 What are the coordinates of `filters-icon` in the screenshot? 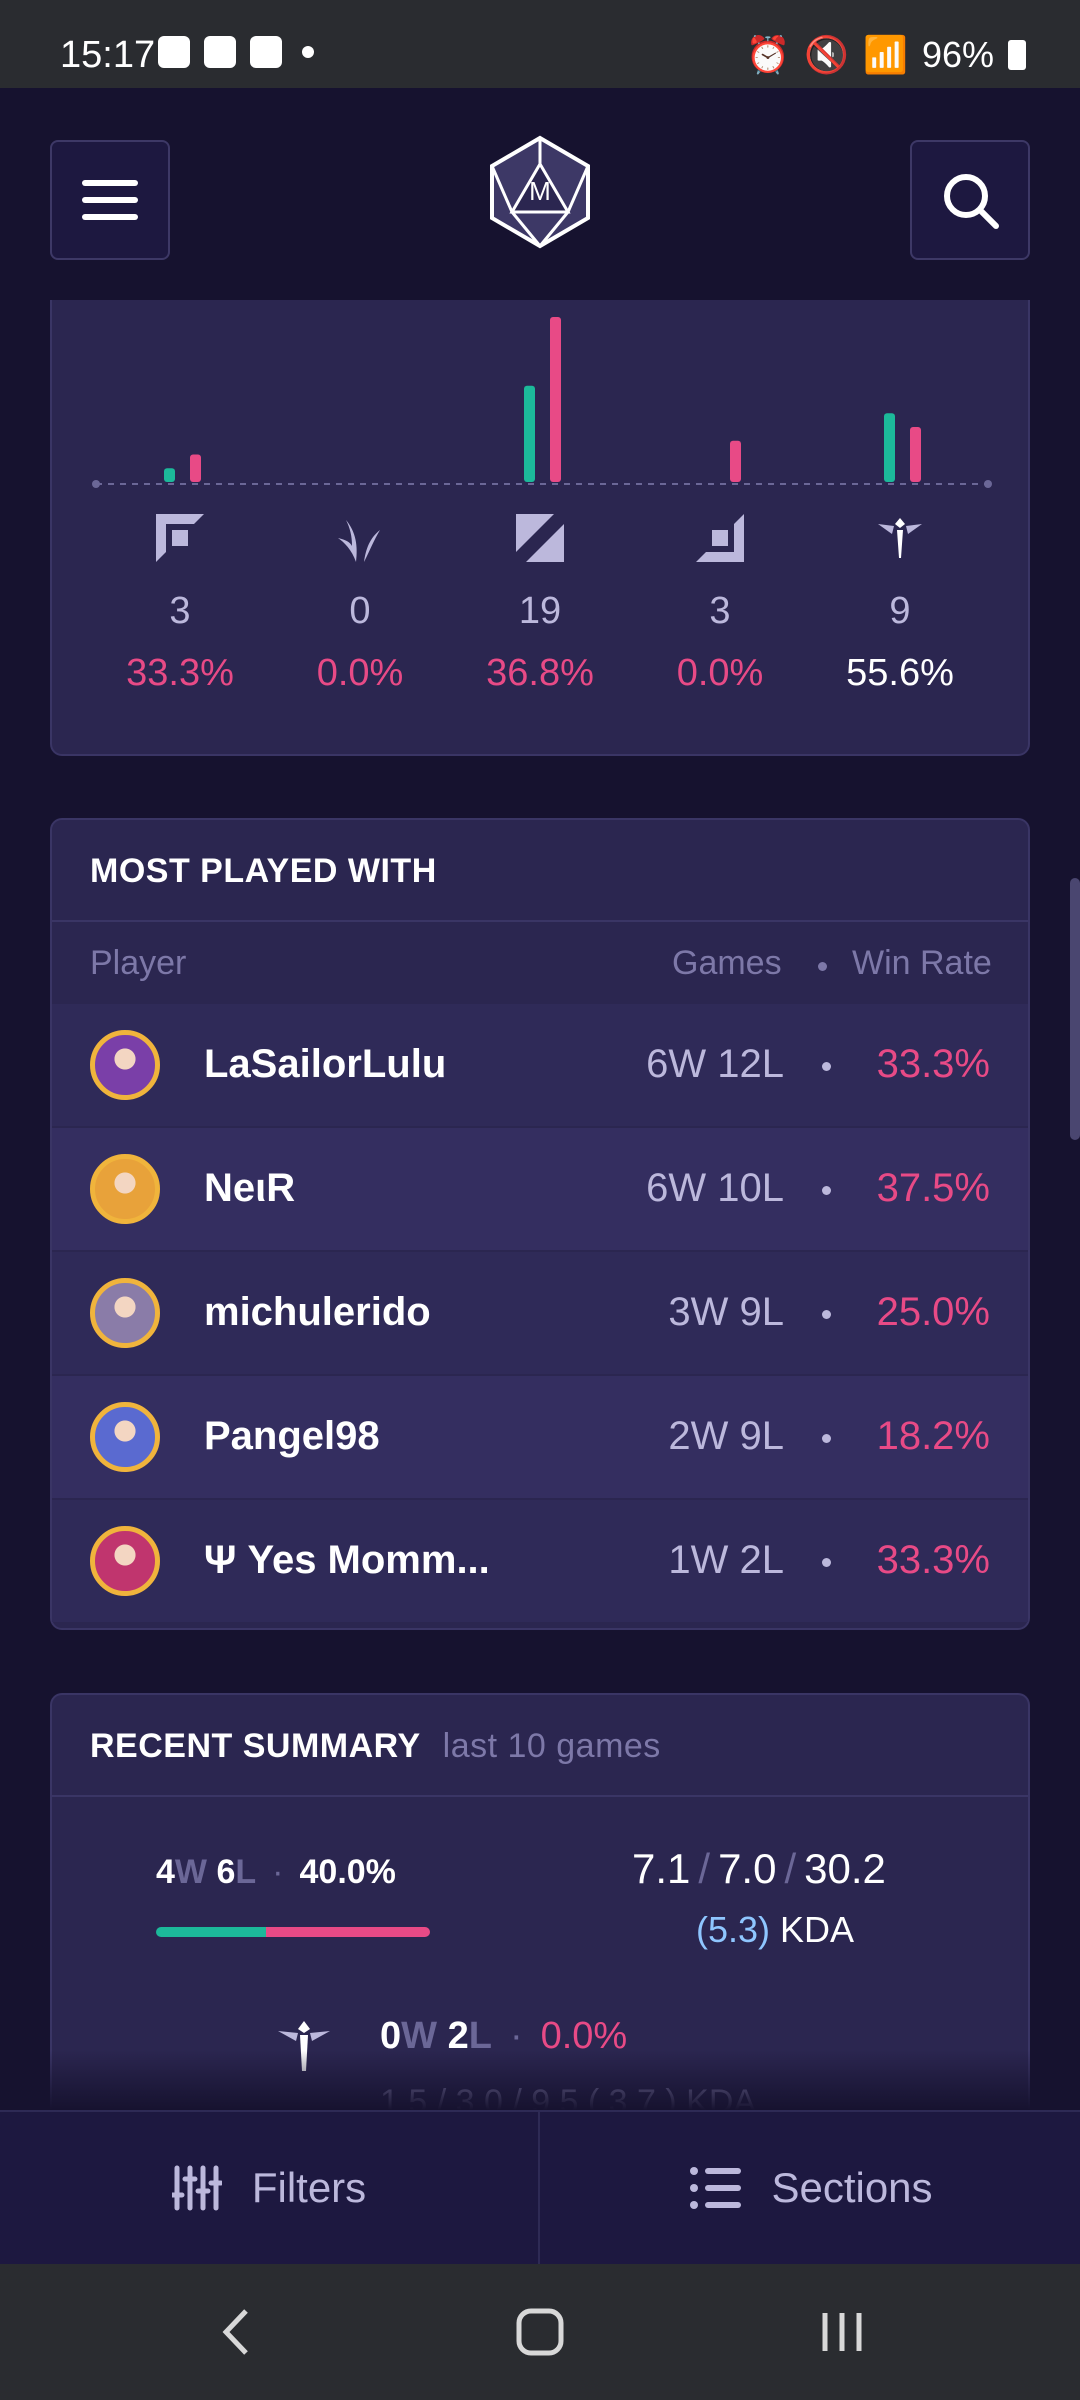 It's located at (196, 2188).